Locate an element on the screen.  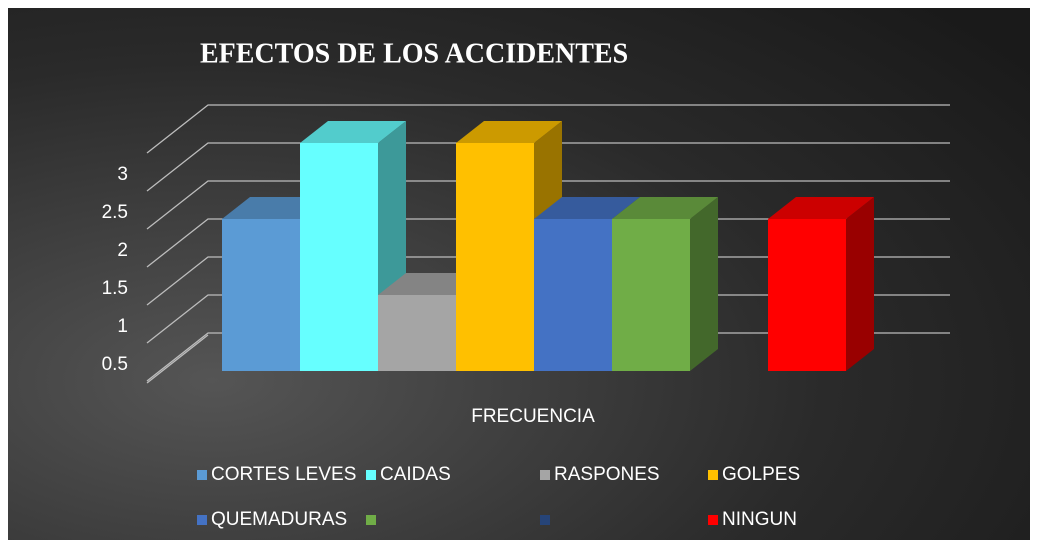
legend-label: GOLPES is located at coordinates (761, 474).